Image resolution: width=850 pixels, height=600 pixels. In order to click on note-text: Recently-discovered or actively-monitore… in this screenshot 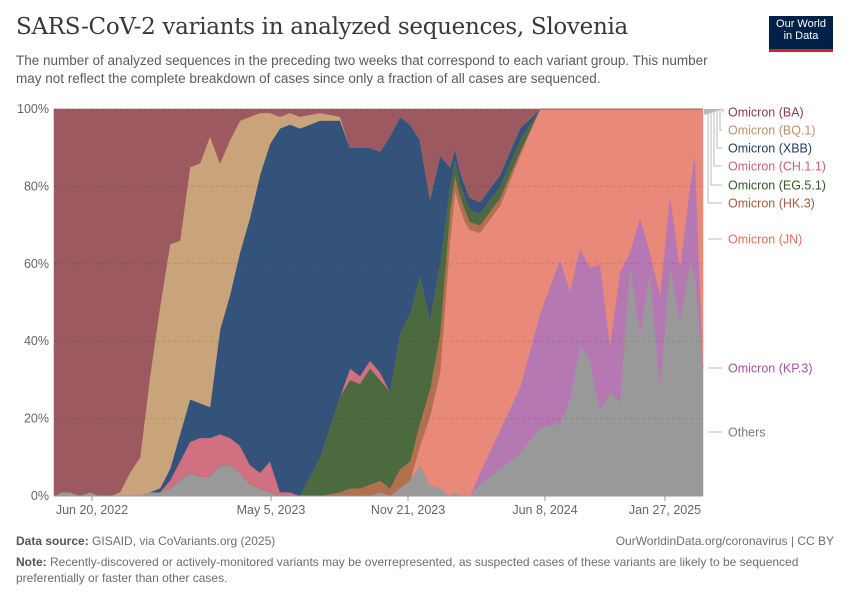, I will do `click(407, 570)`.